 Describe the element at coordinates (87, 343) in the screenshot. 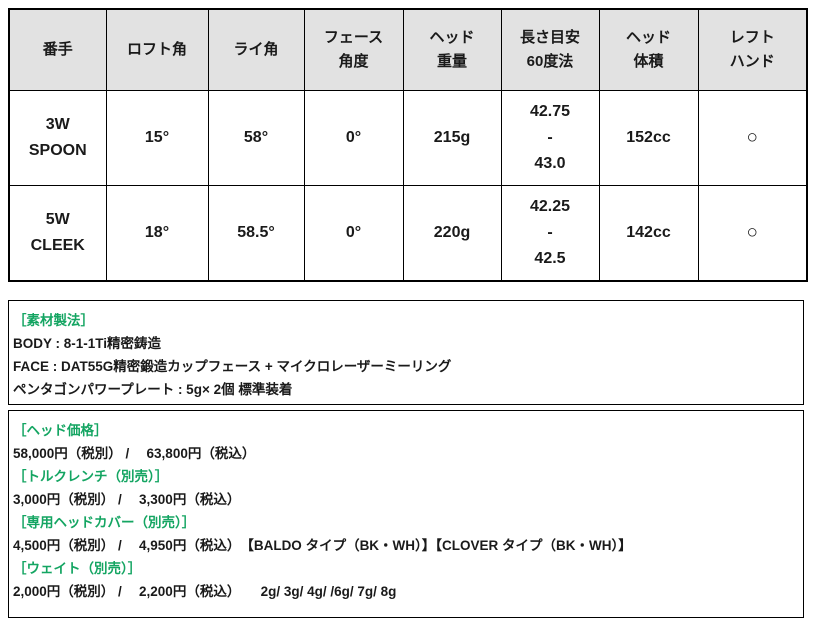

I see `material-body-line: BODY : 8-1-1Ti精密鋳造` at that location.